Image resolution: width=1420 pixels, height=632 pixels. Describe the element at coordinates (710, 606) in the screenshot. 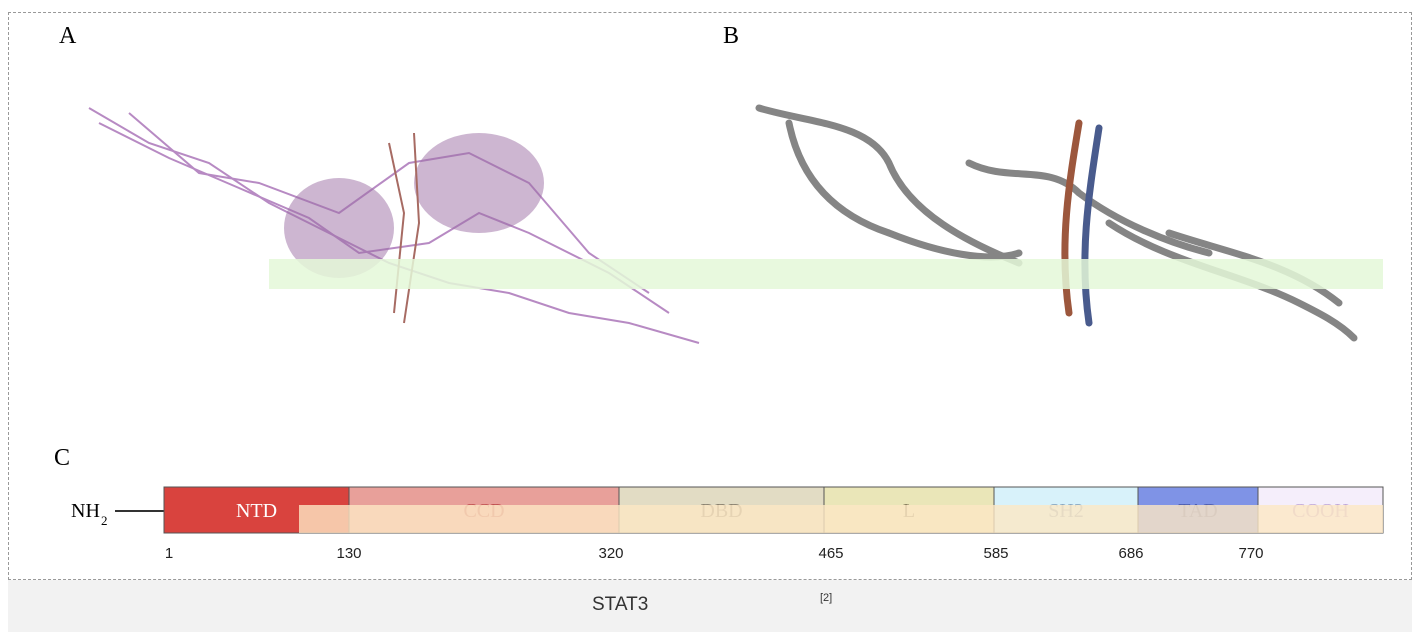

I see `caption-bar: STAT3 [2]` at that location.